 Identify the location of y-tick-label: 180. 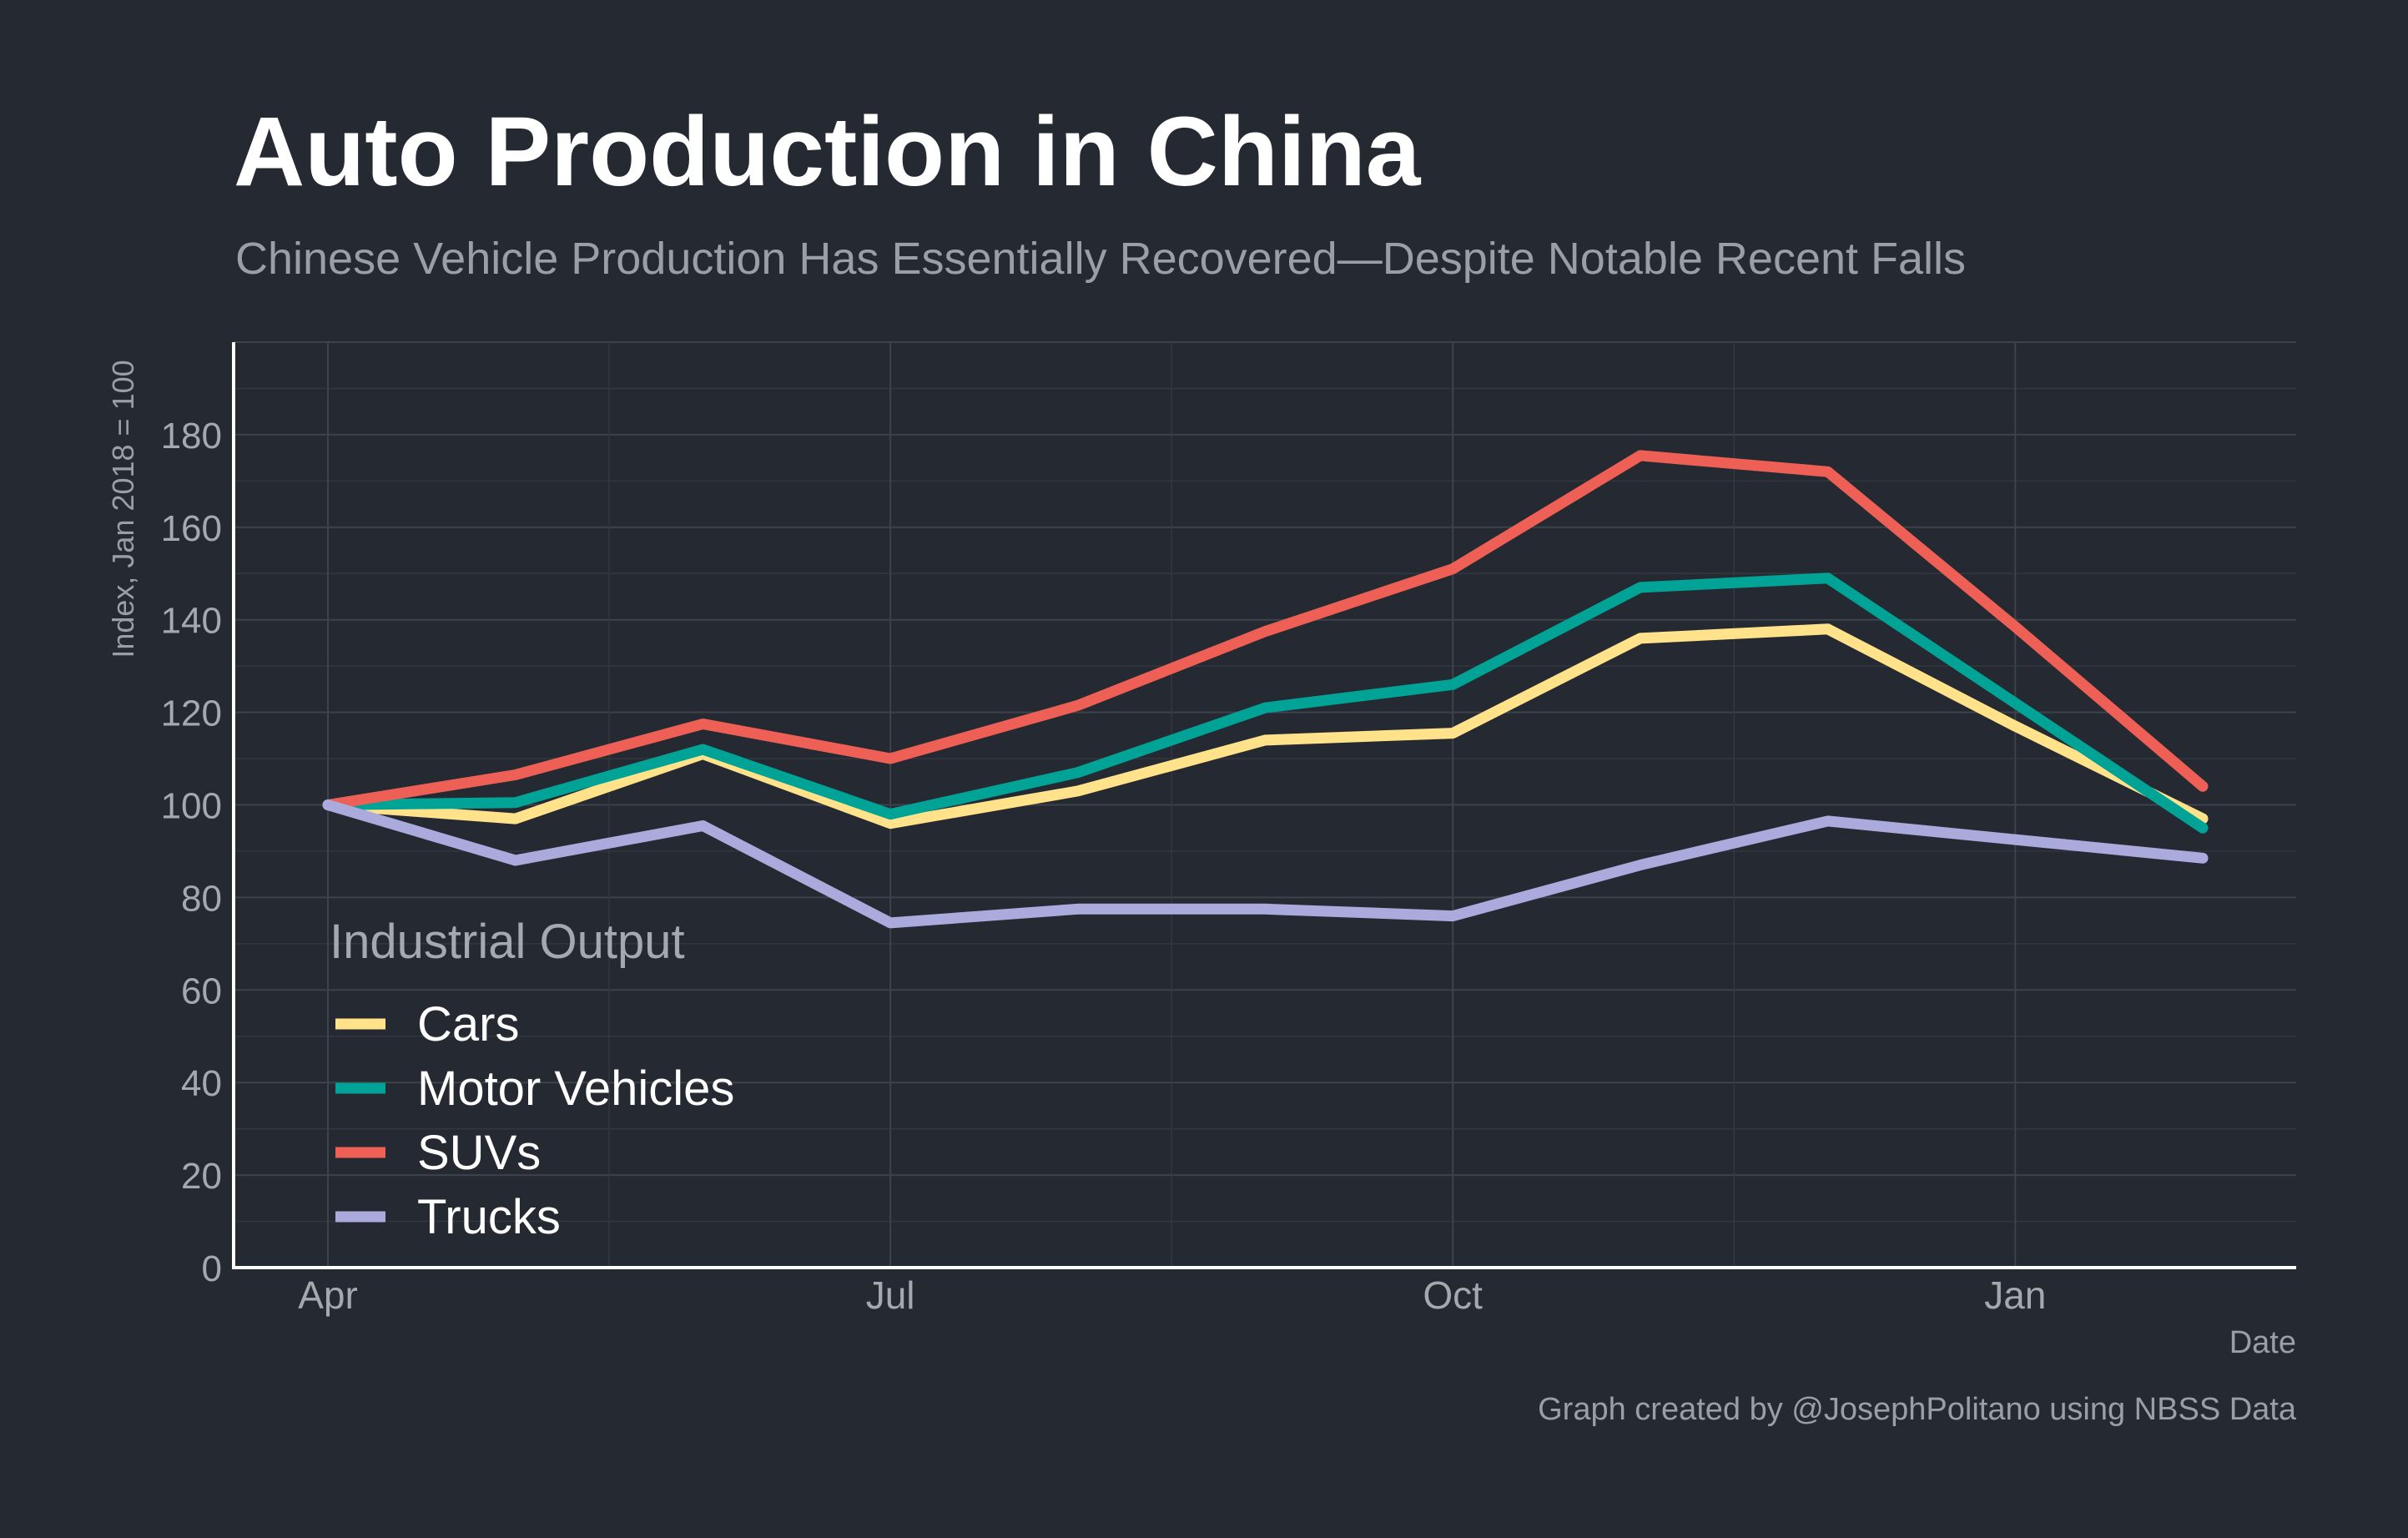
(191, 436).